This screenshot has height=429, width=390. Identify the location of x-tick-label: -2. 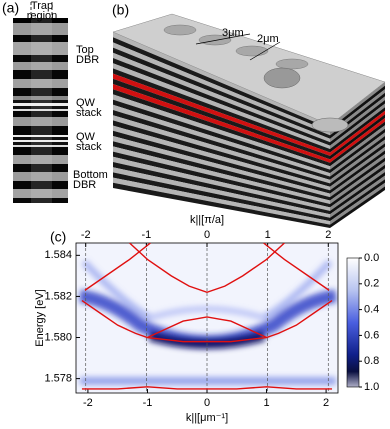
(88, 403).